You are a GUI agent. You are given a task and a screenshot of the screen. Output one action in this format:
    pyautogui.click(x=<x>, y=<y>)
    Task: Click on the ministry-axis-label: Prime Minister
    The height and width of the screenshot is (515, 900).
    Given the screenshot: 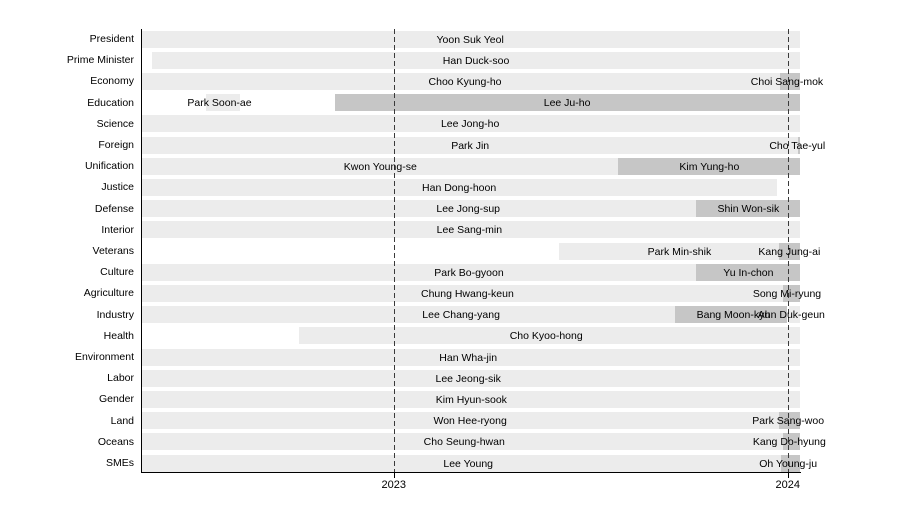 What is the action you would take?
    pyautogui.click(x=100, y=59)
    